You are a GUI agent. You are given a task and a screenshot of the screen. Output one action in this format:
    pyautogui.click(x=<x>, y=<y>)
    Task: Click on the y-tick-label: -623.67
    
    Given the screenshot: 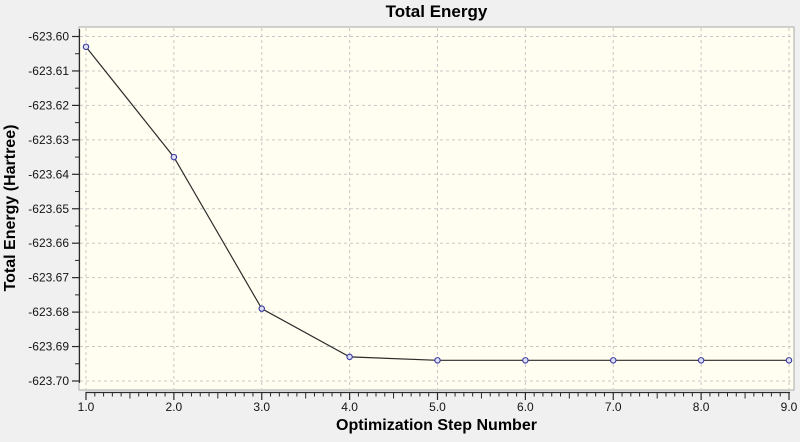 What is the action you would take?
    pyautogui.click(x=48, y=278)
    